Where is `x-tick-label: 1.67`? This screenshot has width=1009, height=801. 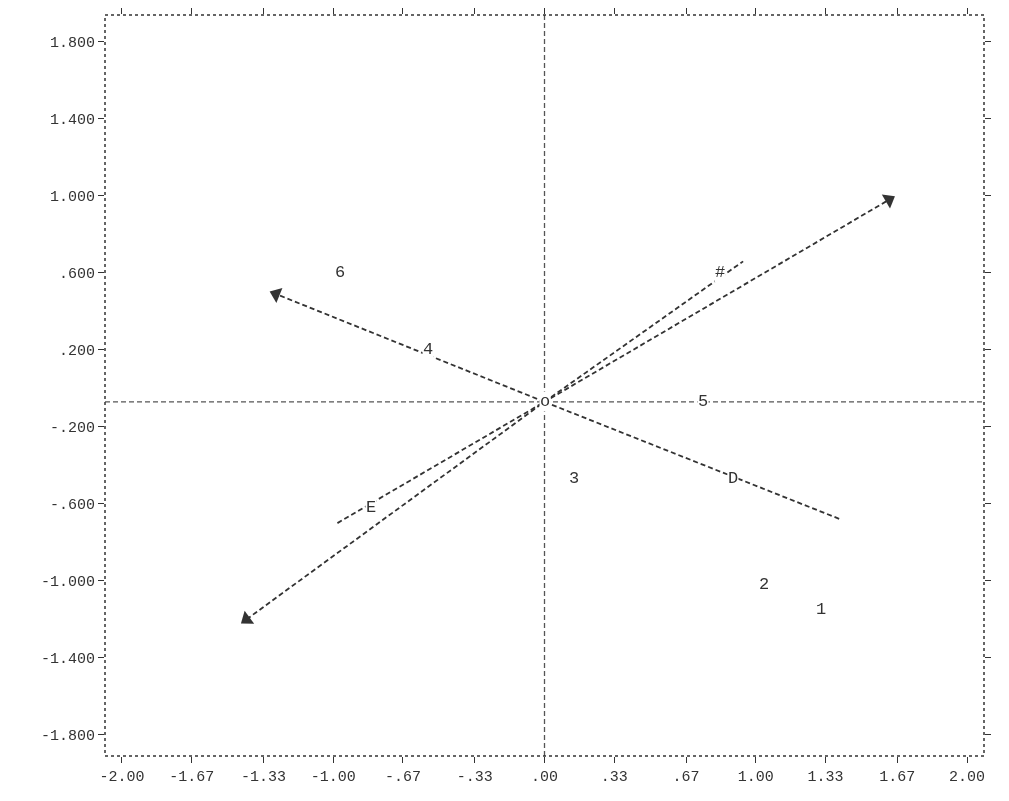
x-tick-label: 1.67 is located at coordinates (897, 777).